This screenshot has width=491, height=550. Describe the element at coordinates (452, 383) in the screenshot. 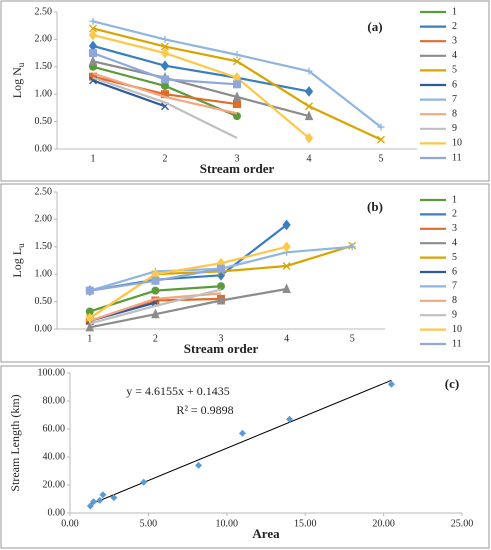

I see `chart-title: (c)` at that location.